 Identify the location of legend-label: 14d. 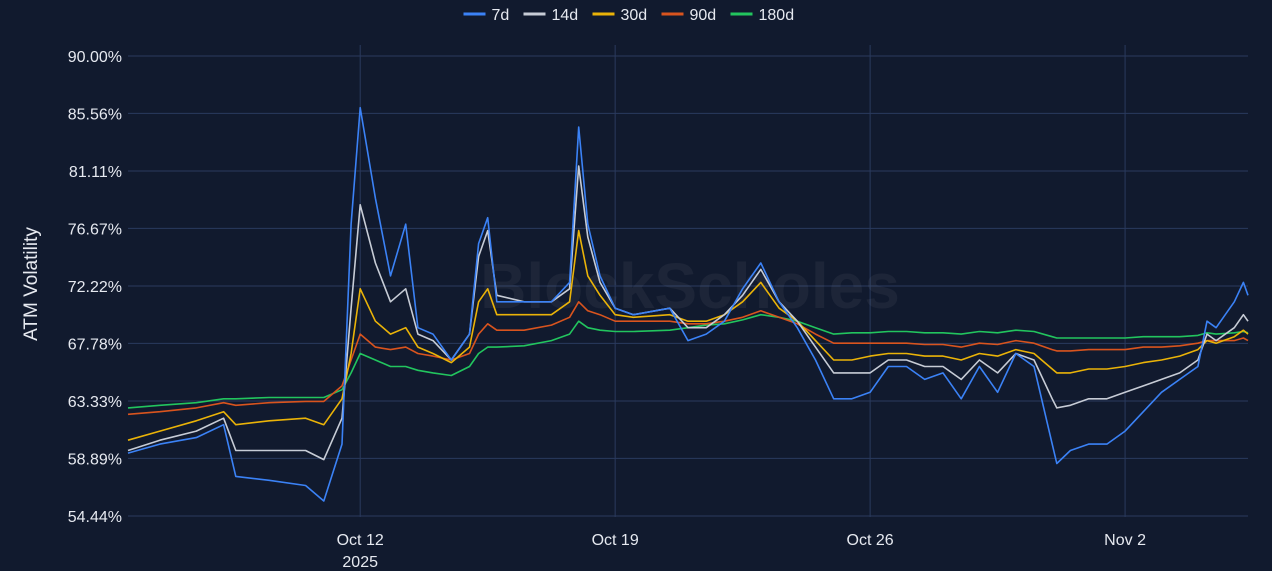
(565, 15).